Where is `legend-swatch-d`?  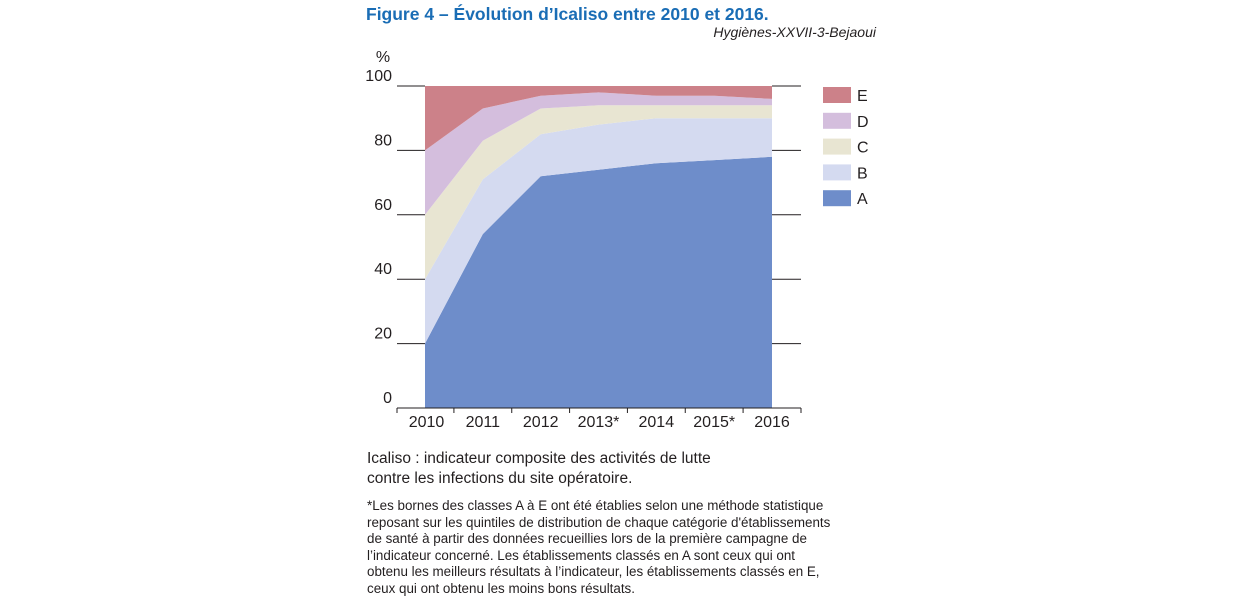 legend-swatch-d is located at coordinates (837, 120).